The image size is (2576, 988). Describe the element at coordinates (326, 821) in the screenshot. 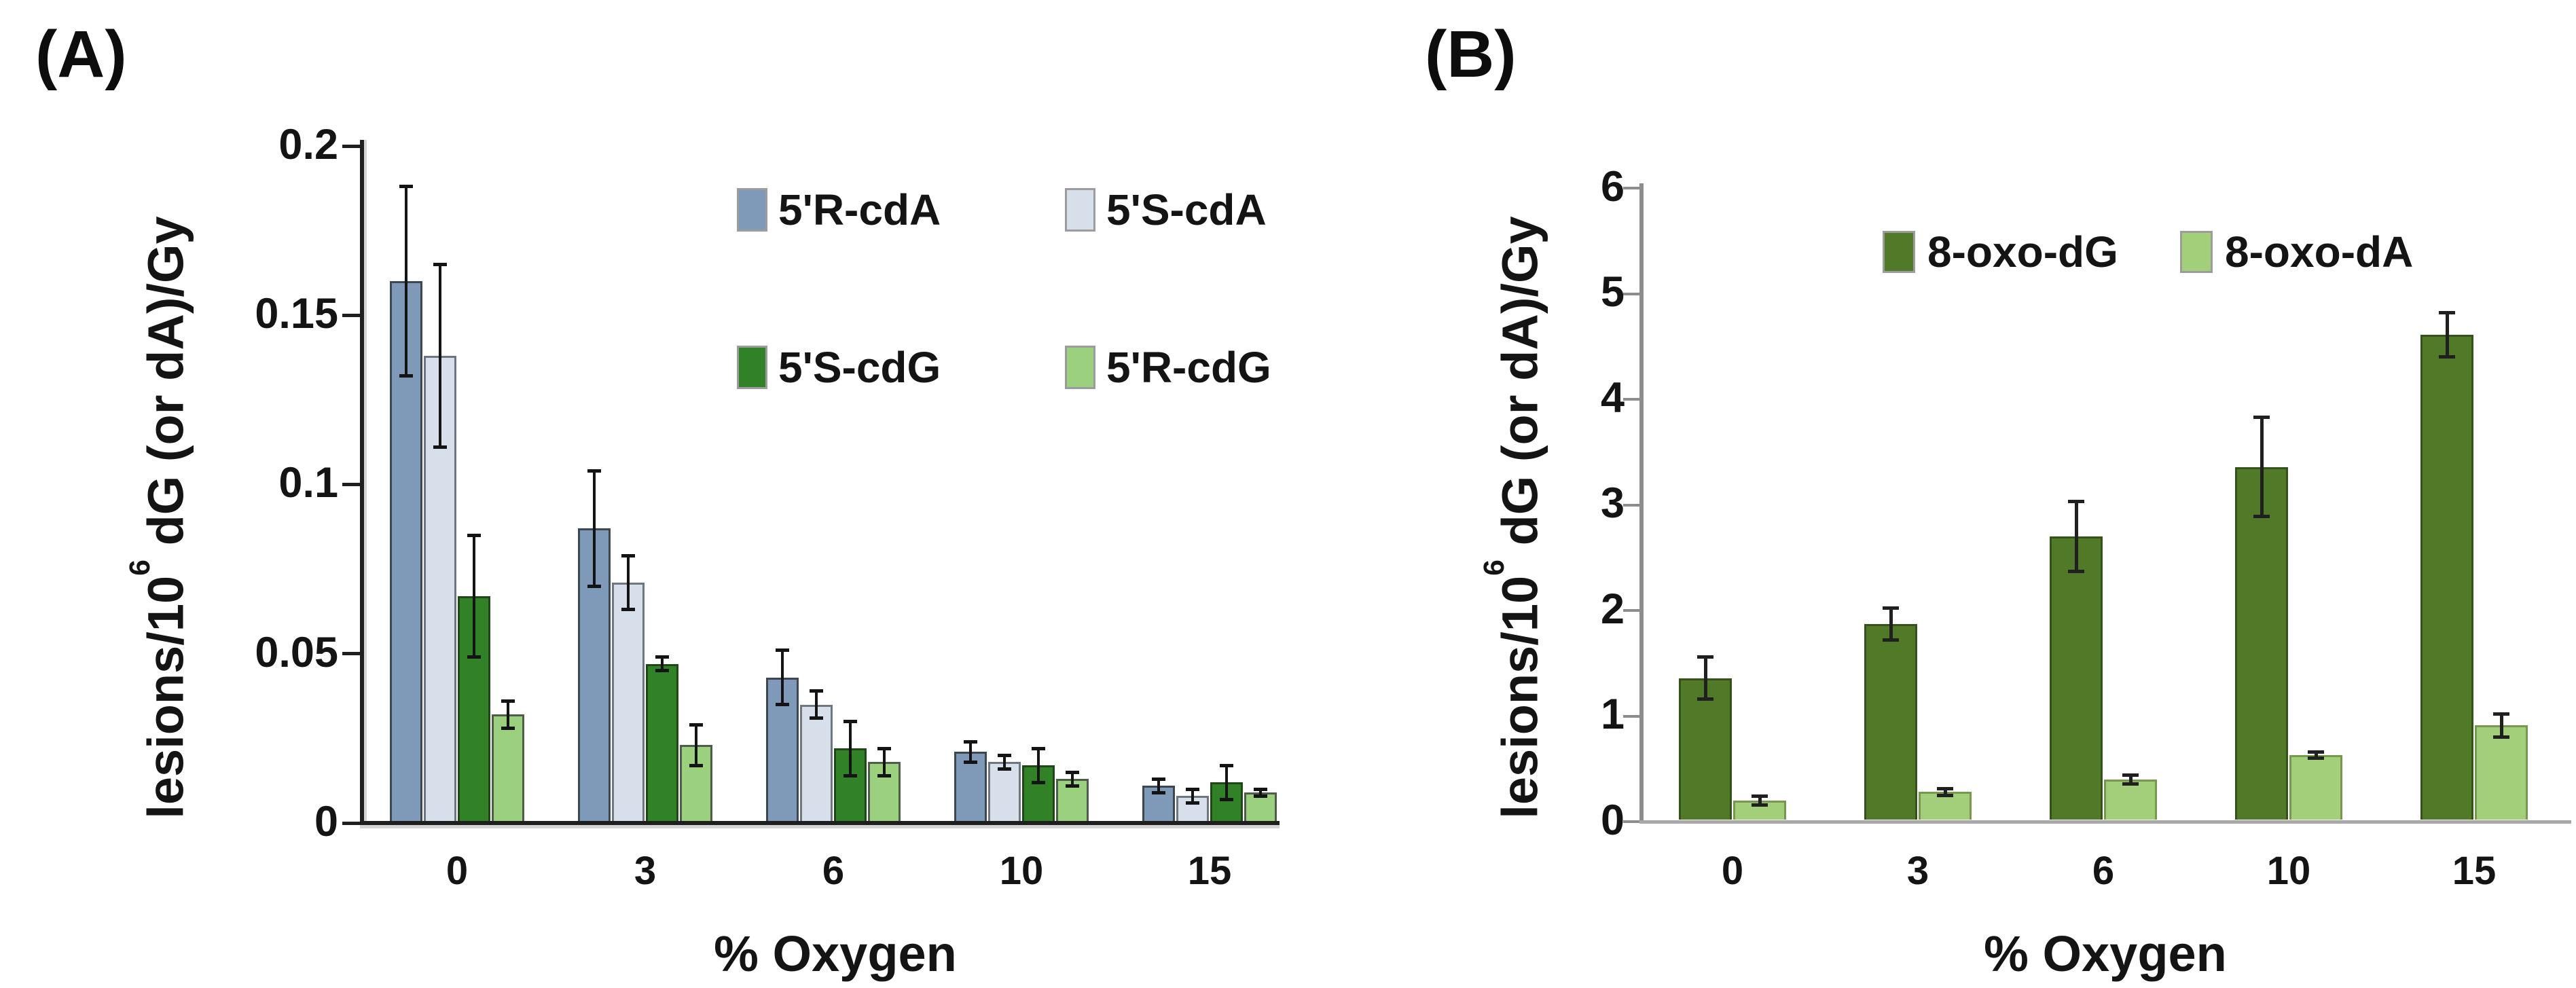

I see `y-tick-label: 0` at that location.